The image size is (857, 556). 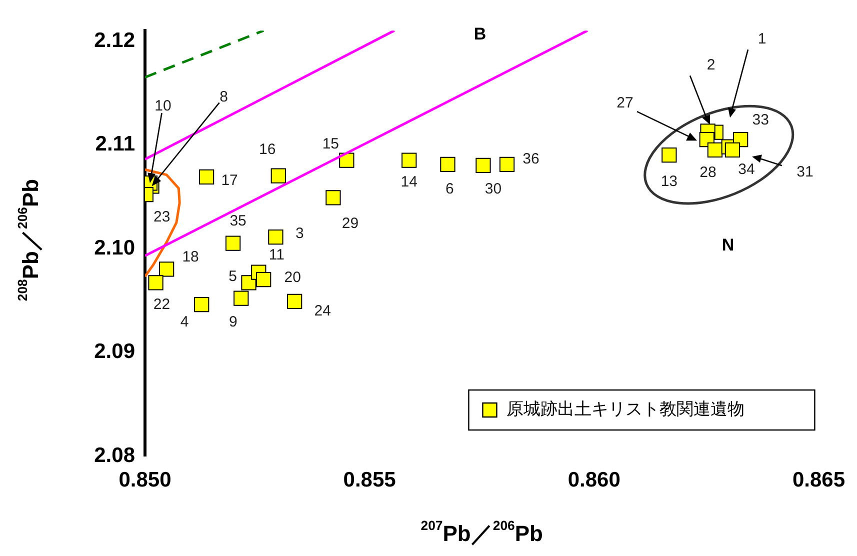 What do you see at coordinates (224, 97) in the screenshot?
I see `annotation: 8` at bounding box center [224, 97].